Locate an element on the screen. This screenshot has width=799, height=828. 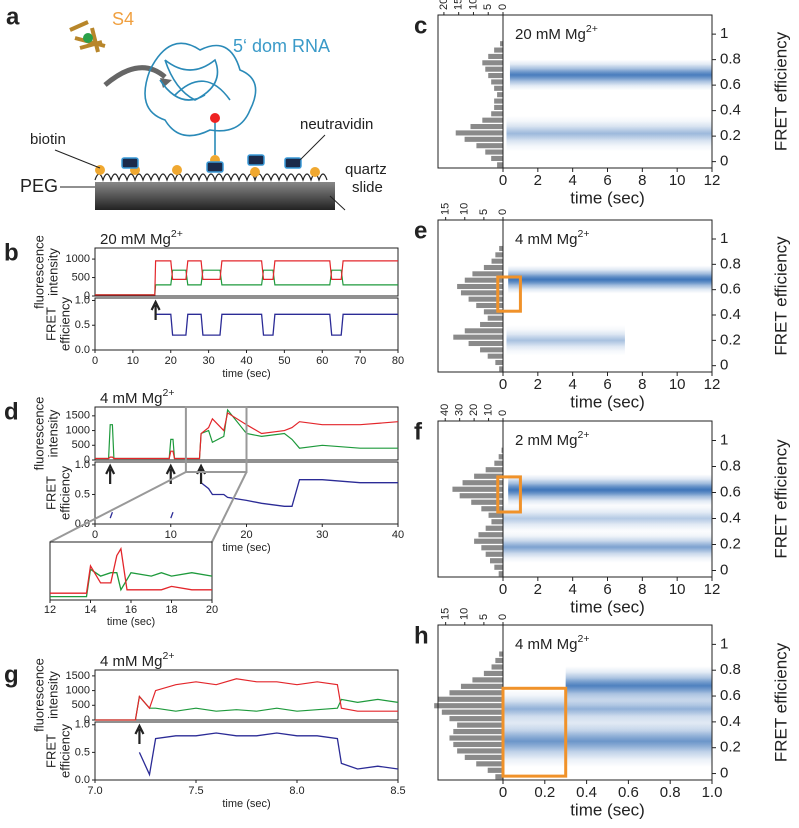
hist-tick-label: 0 is located at coordinates (503, 413).